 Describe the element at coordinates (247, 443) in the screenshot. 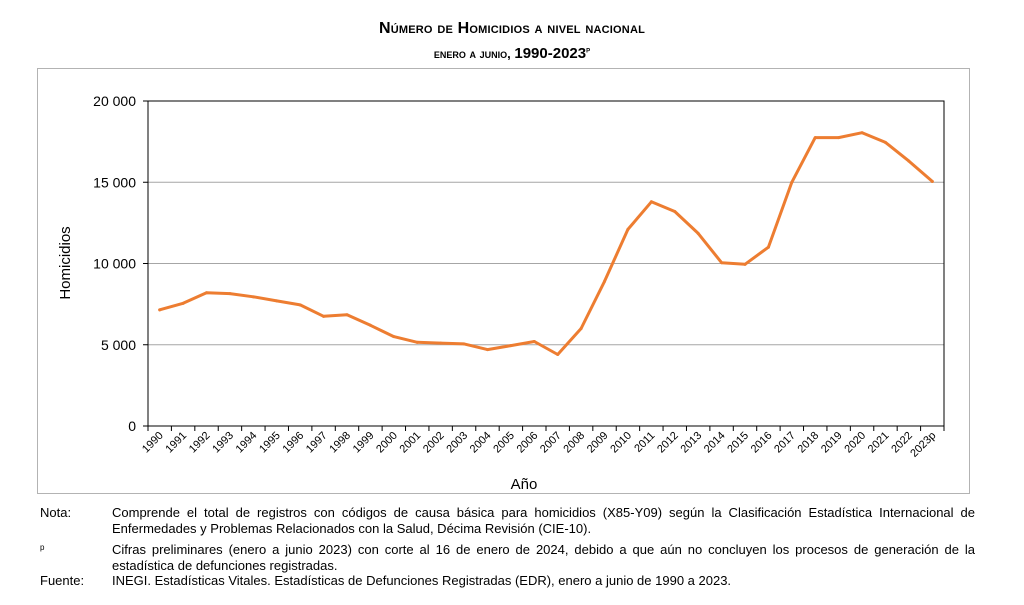

I see `x-tick-label: 1994` at that location.